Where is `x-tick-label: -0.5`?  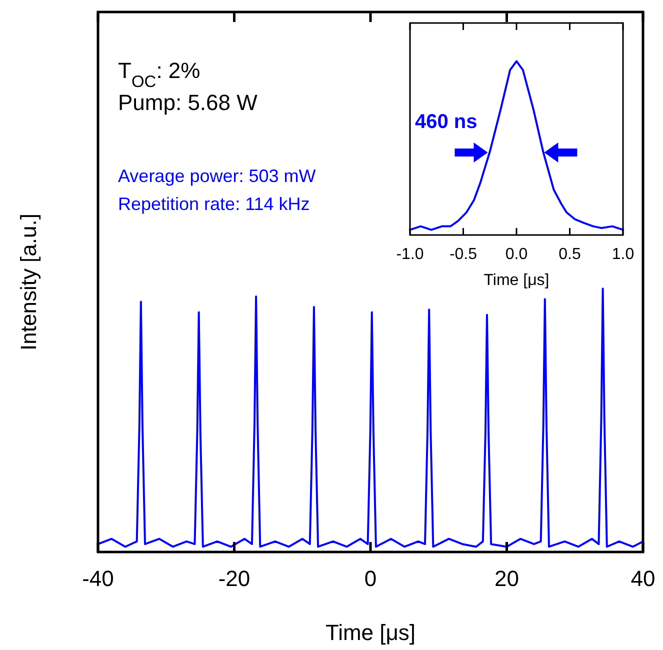 x-tick-label: -0.5 is located at coordinates (463, 254).